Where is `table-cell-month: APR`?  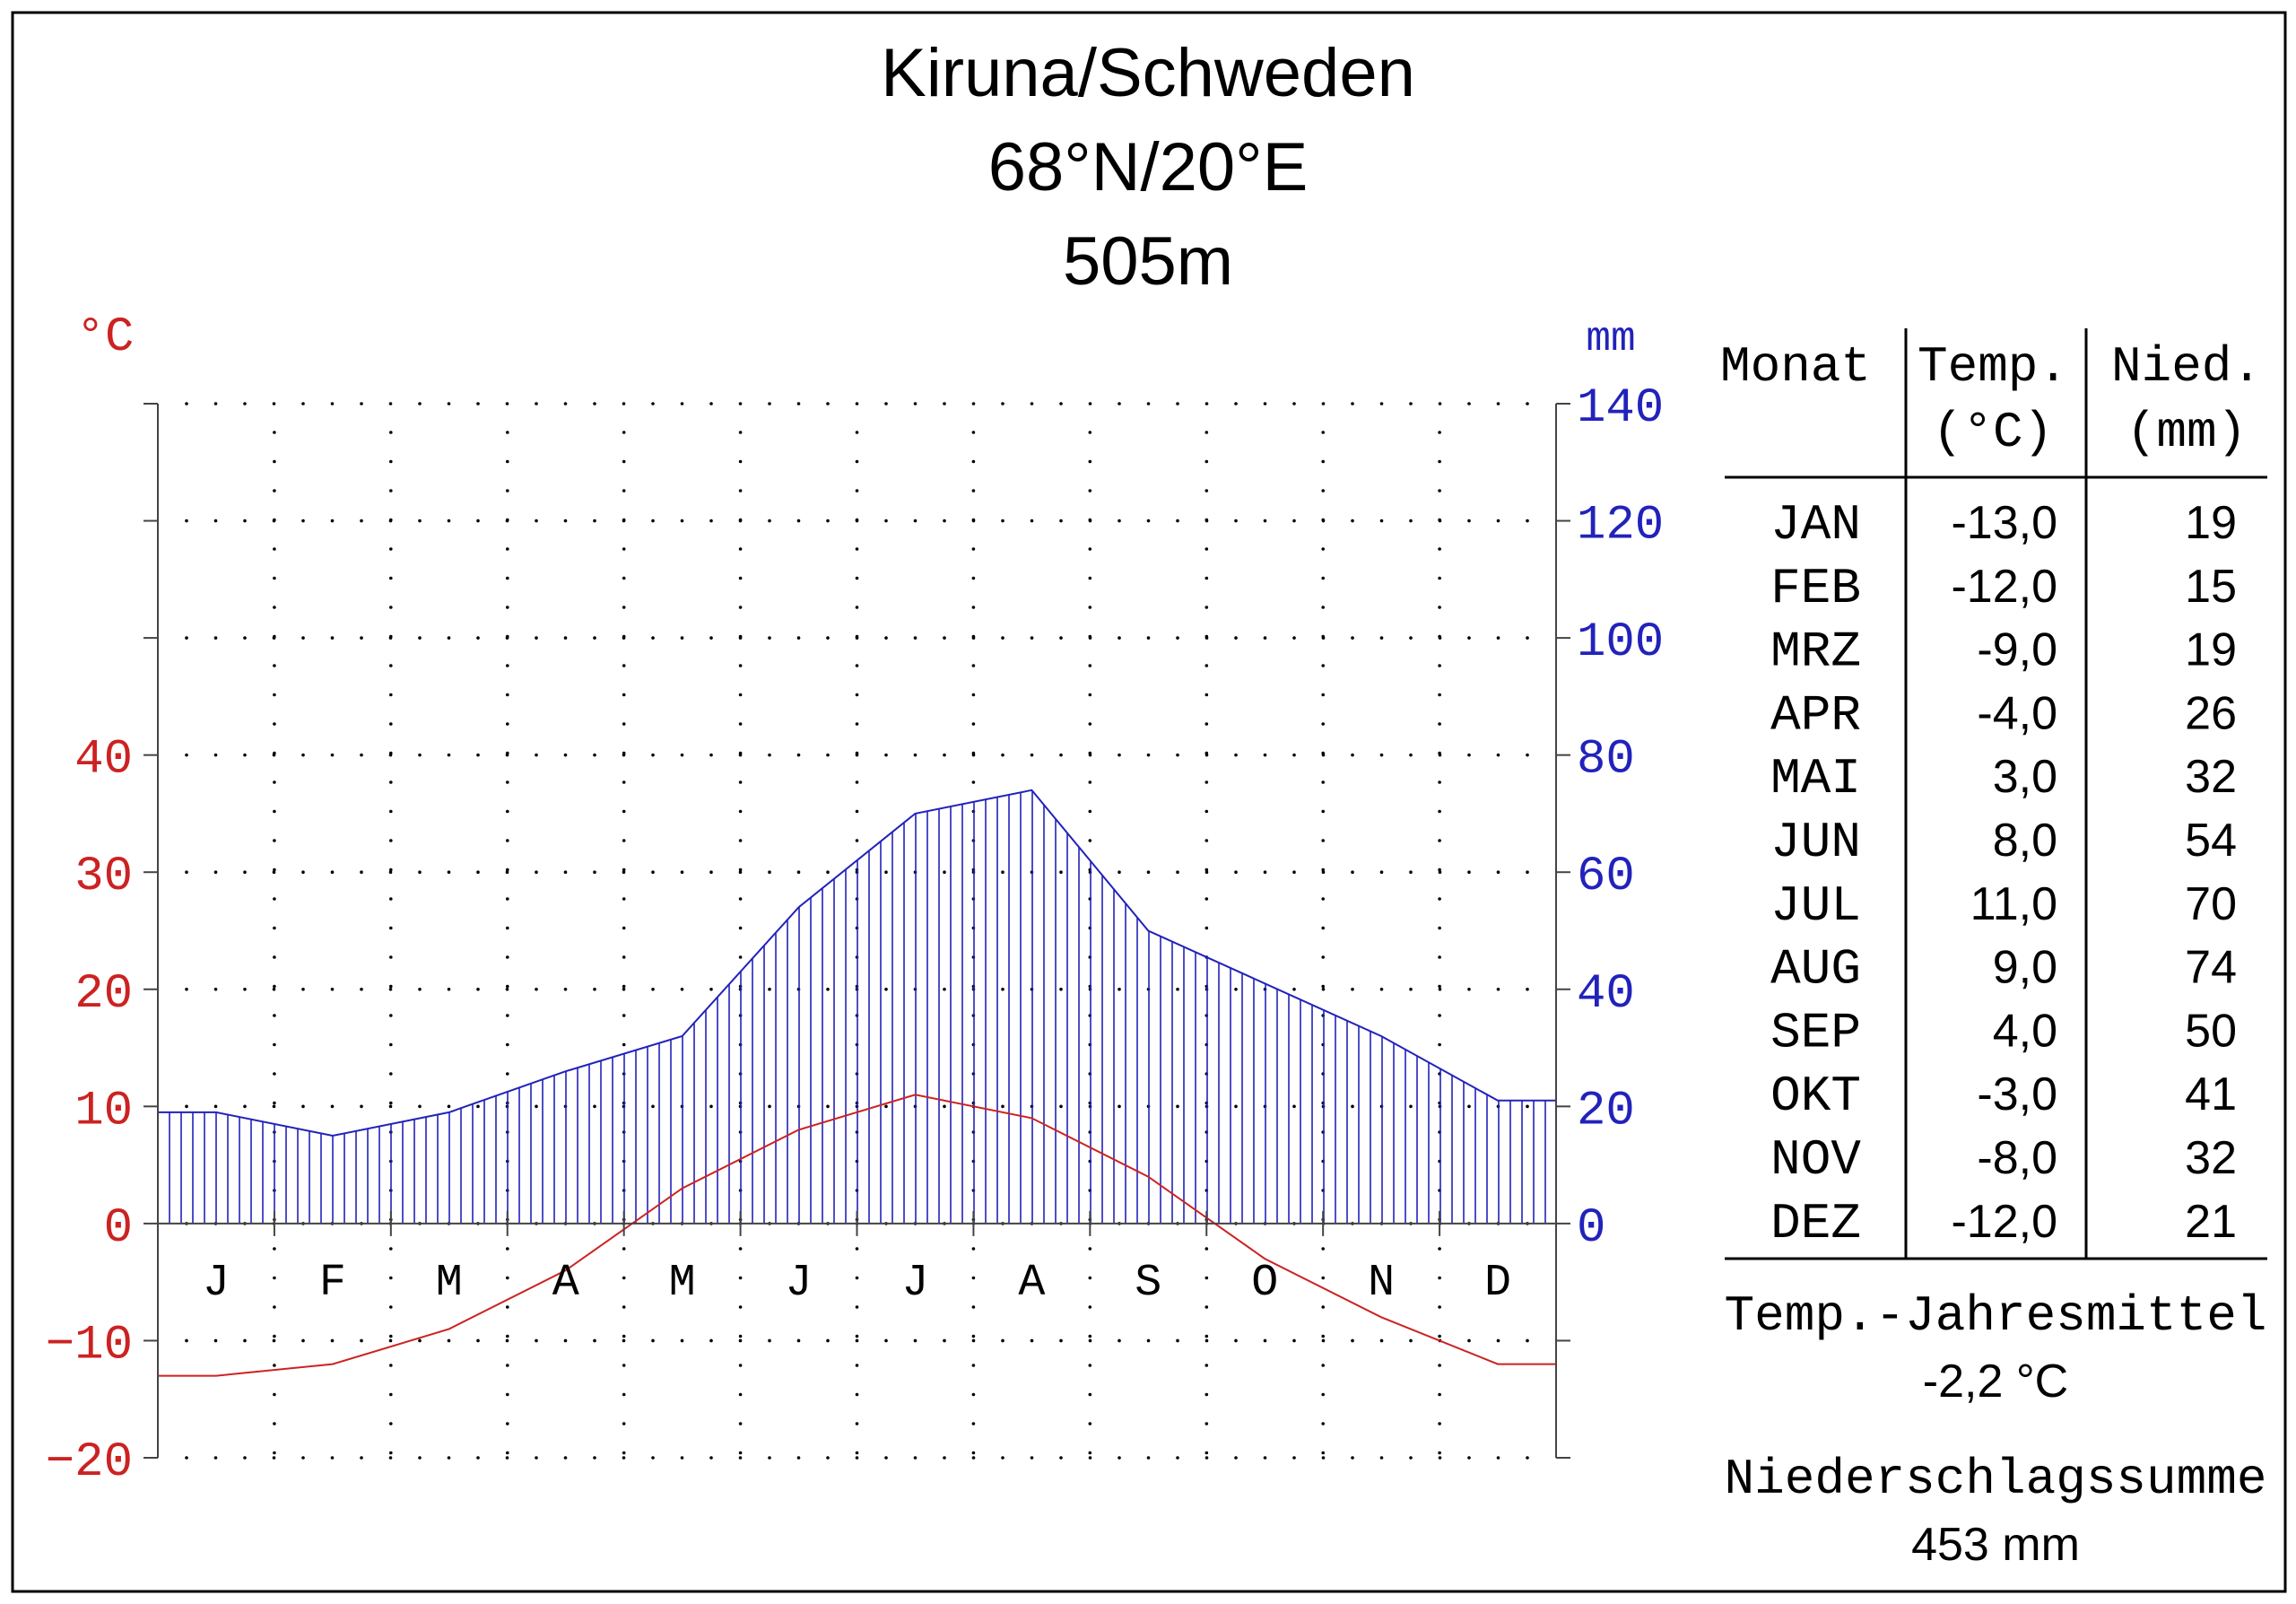 table-cell-month: APR is located at coordinates (1815, 715).